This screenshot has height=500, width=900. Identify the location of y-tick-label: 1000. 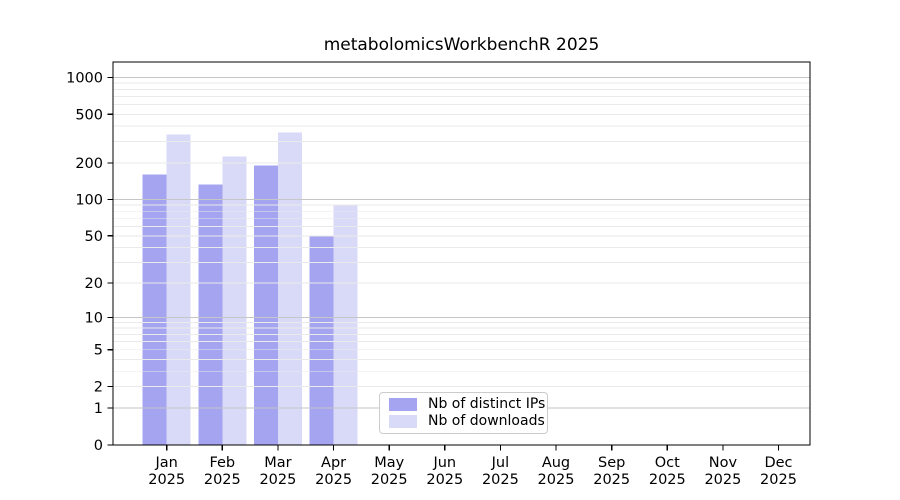
(84, 79).